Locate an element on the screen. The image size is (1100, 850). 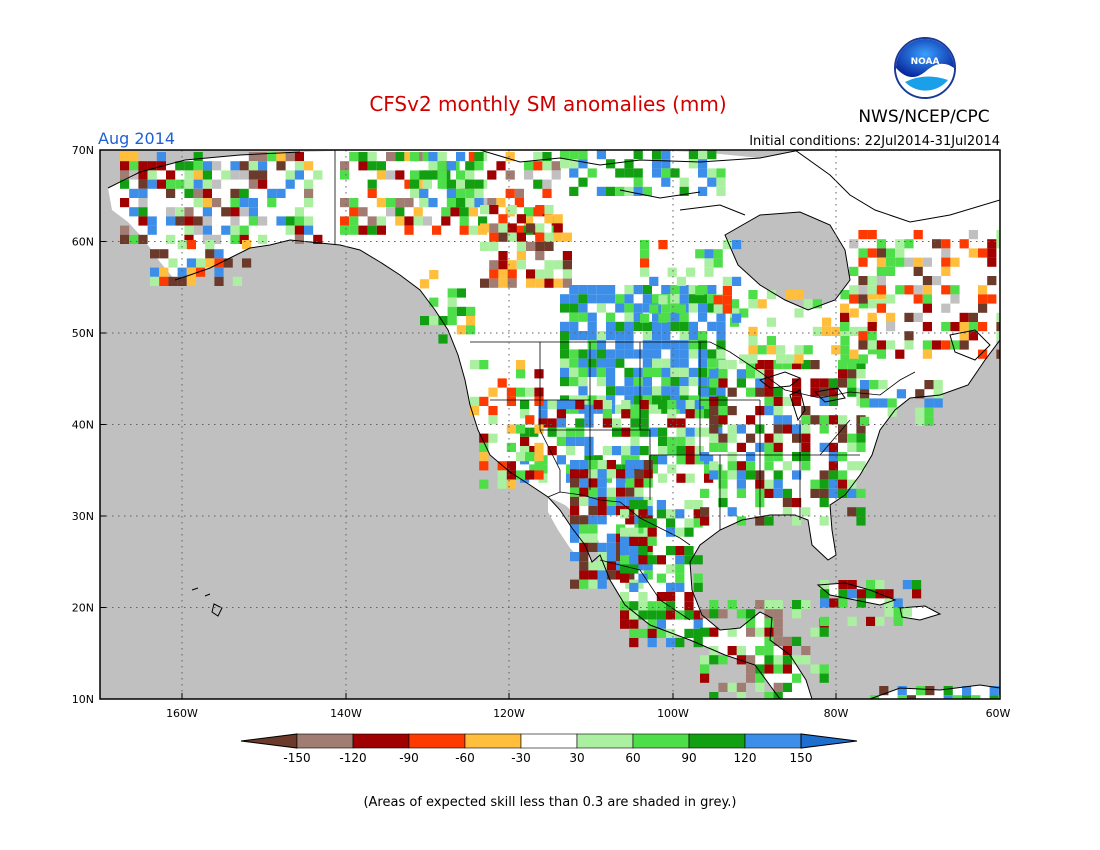
legend-tick-label: -90 is located at coordinates (409, 758).